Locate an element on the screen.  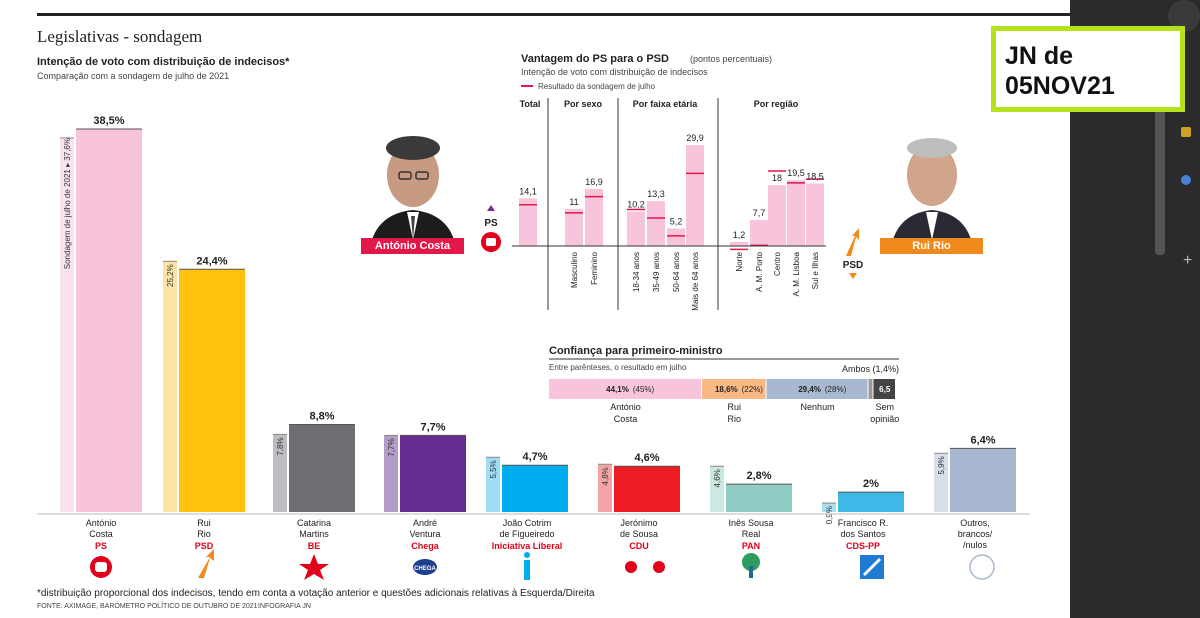
july-bar-cds is located at coordinates (829, 507).